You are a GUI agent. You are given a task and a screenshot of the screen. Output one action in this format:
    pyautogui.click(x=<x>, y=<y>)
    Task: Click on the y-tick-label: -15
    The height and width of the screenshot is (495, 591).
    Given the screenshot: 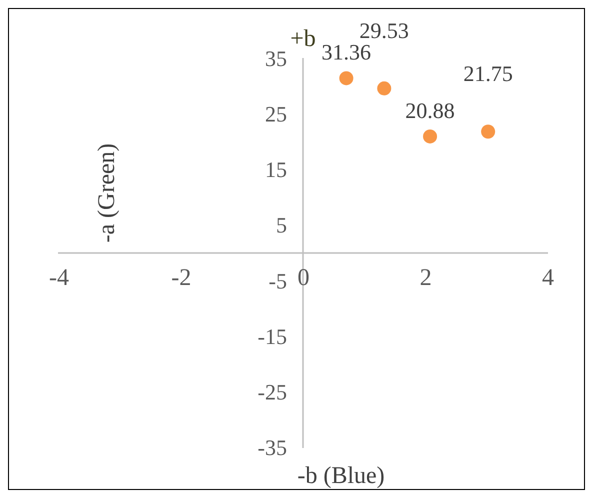 What is the action you would take?
    pyautogui.click(x=272, y=336)
    